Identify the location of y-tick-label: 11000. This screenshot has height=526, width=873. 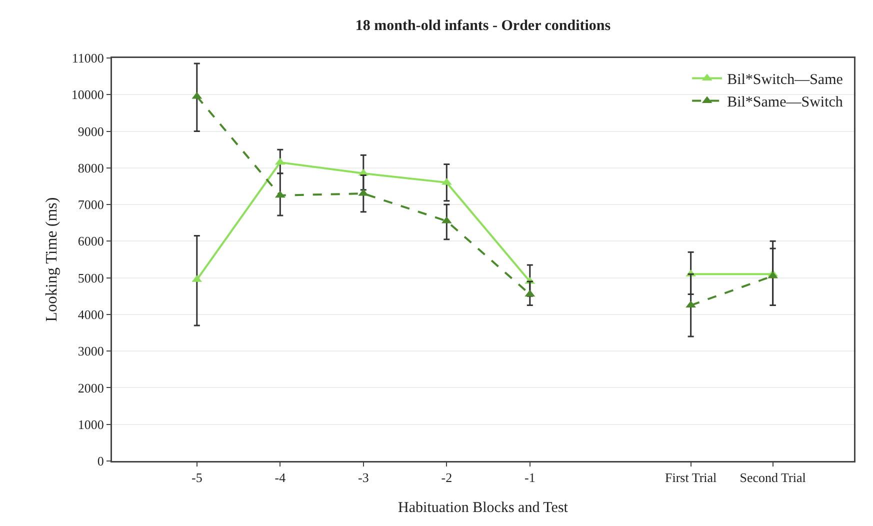
(88, 58).